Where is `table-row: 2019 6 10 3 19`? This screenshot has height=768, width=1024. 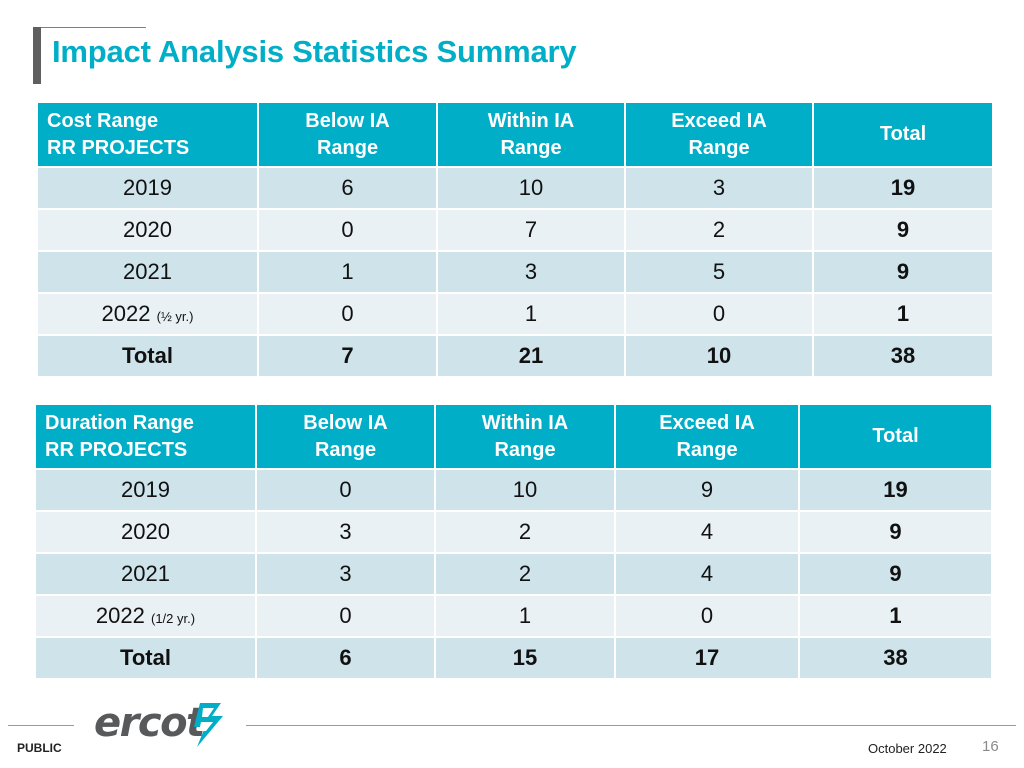 table-row: 2019 6 10 3 19 is located at coordinates (515, 188).